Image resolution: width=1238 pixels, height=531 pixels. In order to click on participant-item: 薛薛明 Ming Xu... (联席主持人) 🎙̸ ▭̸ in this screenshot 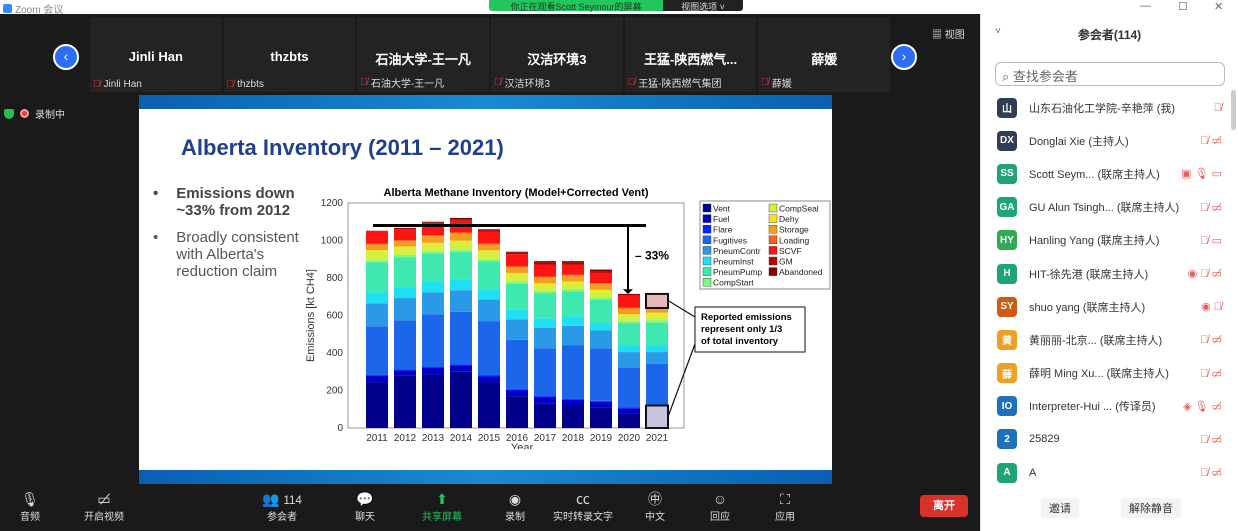, I will do `click(1109, 373)`.